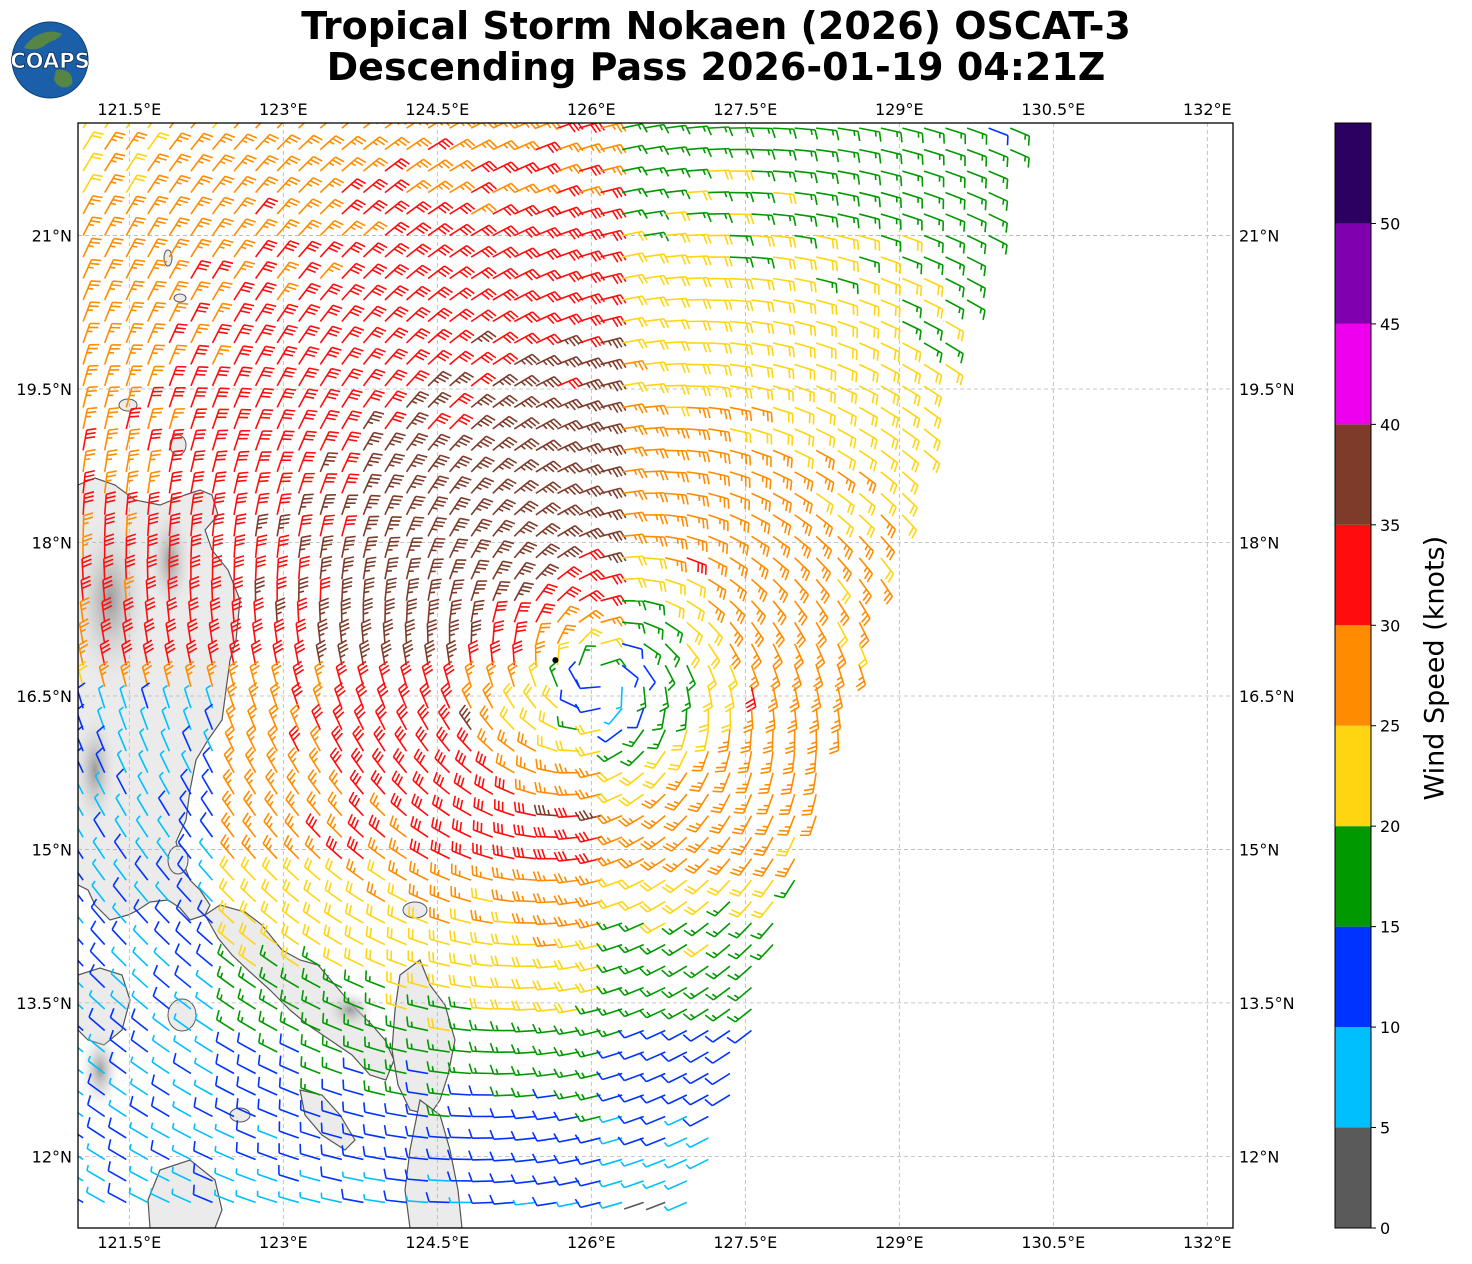 The height and width of the screenshot is (1264, 1472). What do you see at coordinates (129, 109) in the screenshot?
I see `lon-label-top: 121.5°E` at bounding box center [129, 109].